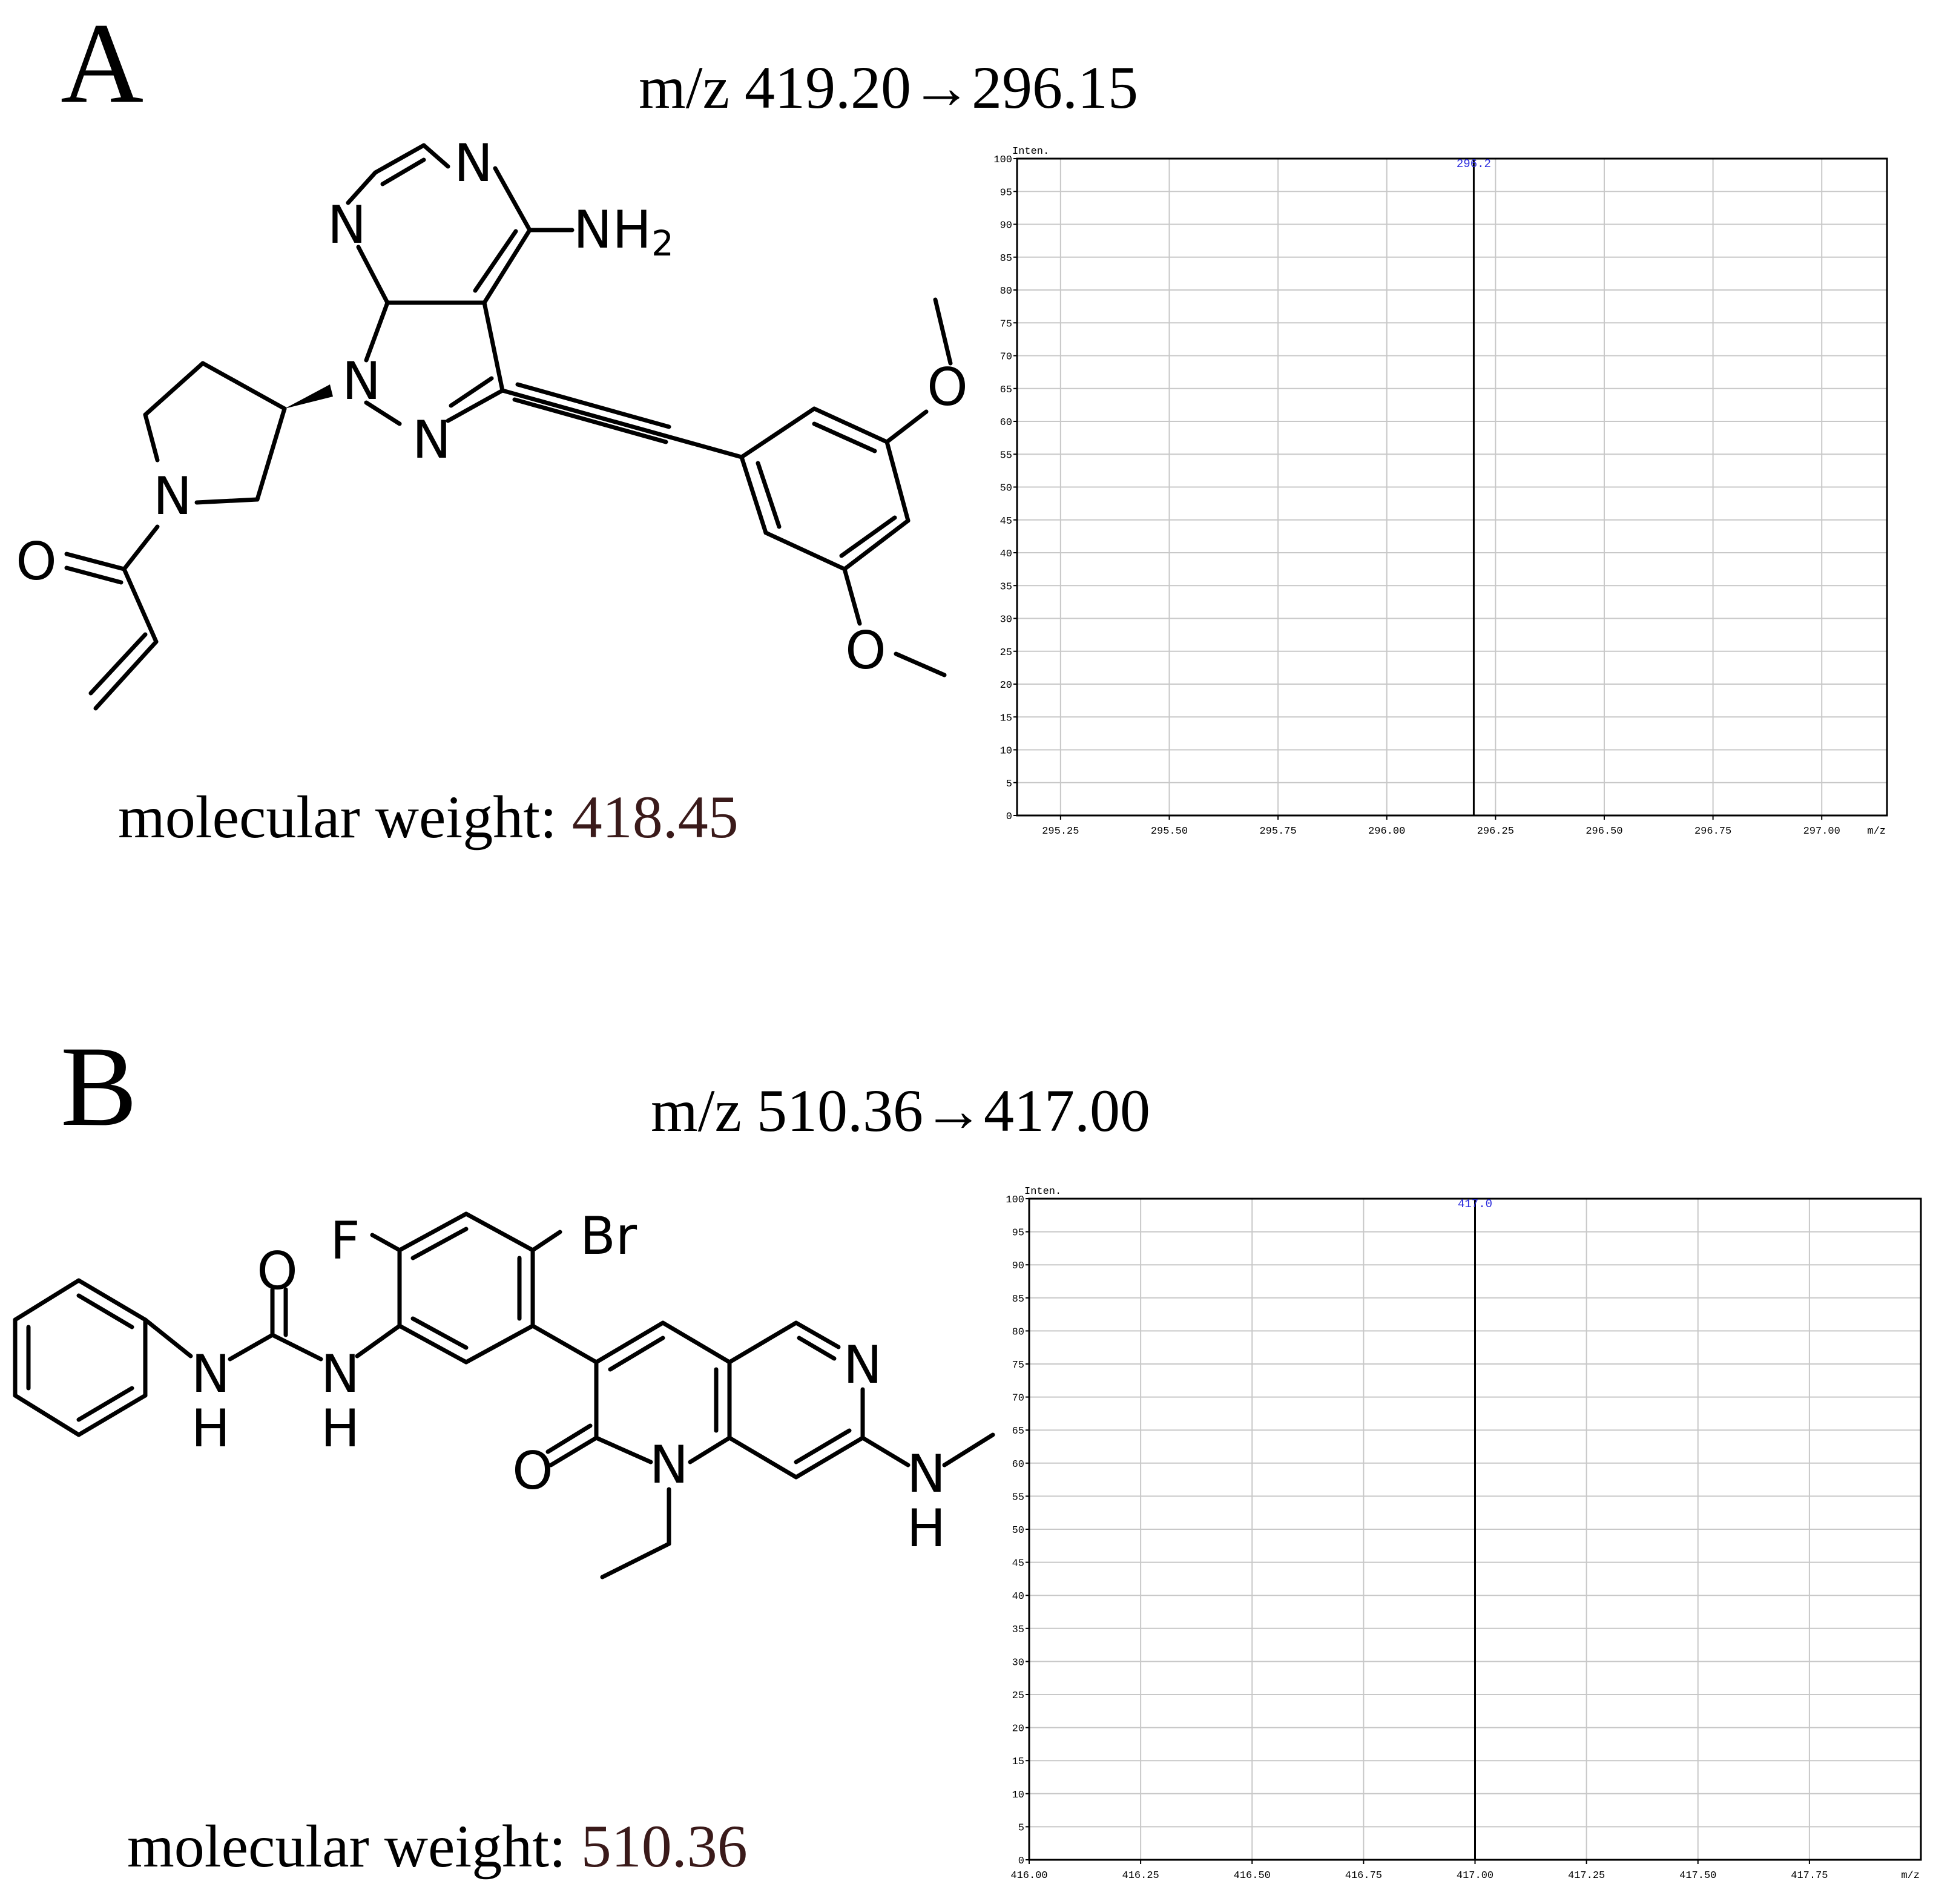 This screenshot has width=1933, height=1904. I want to click on x-tick-label: 417.00, so click(1475, 1876).